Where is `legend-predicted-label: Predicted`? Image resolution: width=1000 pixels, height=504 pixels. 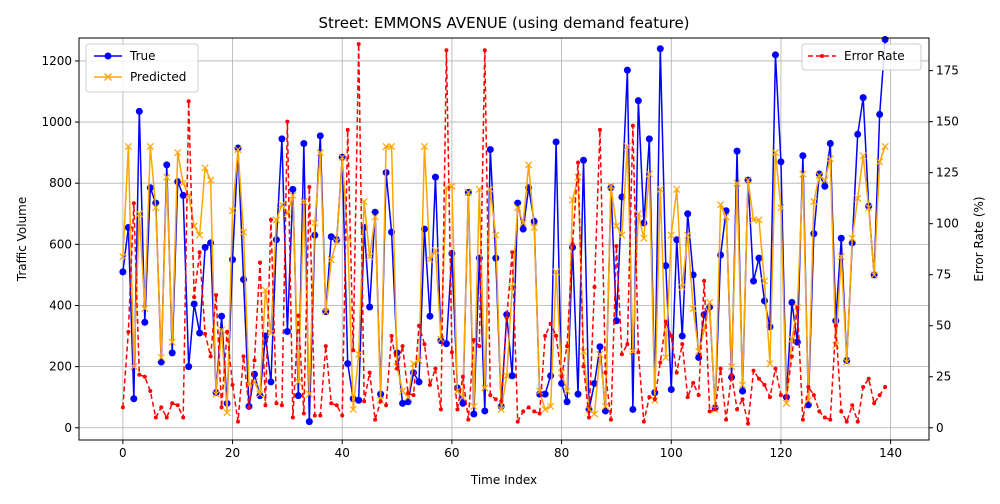 legend-predicted-label: Predicted is located at coordinates (158, 77).